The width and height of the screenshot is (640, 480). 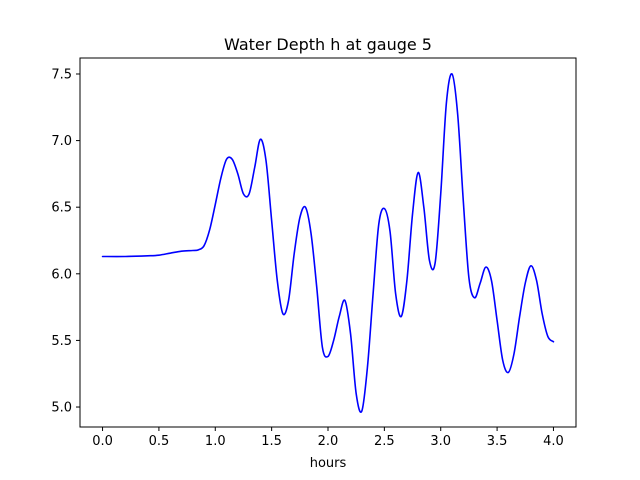 What do you see at coordinates (215, 441) in the screenshot?
I see `x-tick-label: 1.0` at bounding box center [215, 441].